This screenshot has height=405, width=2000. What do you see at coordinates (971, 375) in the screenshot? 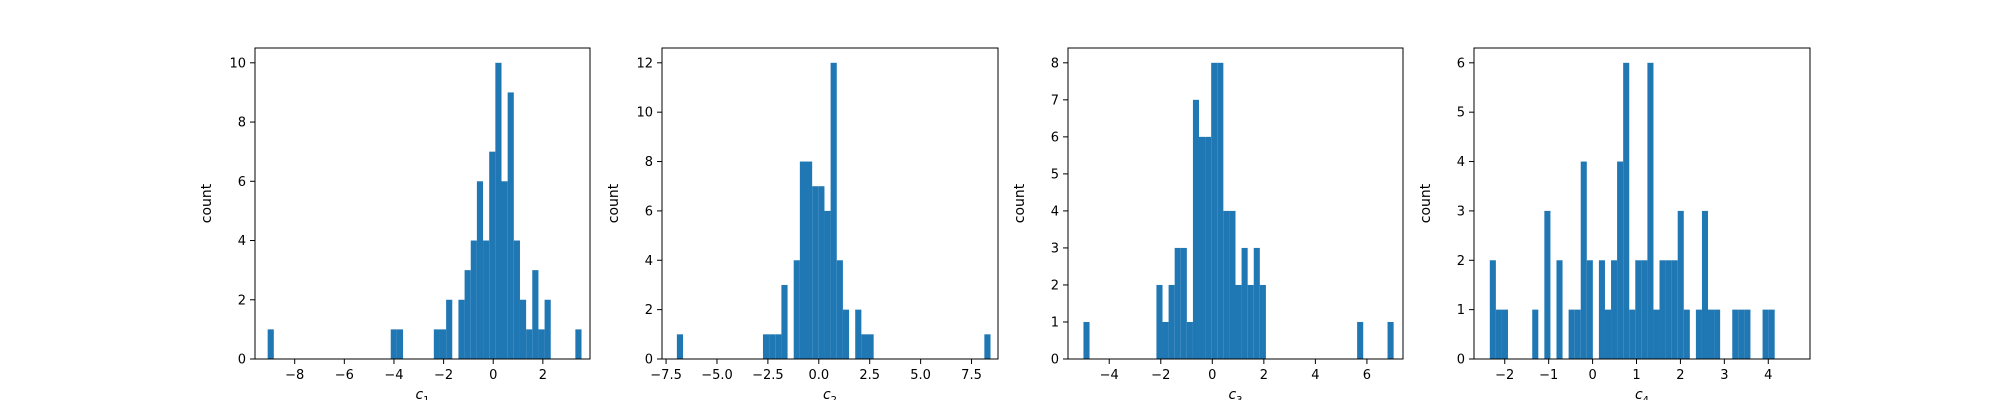
I see `x-tick-label: 7.5` at bounding box center [971, 375].